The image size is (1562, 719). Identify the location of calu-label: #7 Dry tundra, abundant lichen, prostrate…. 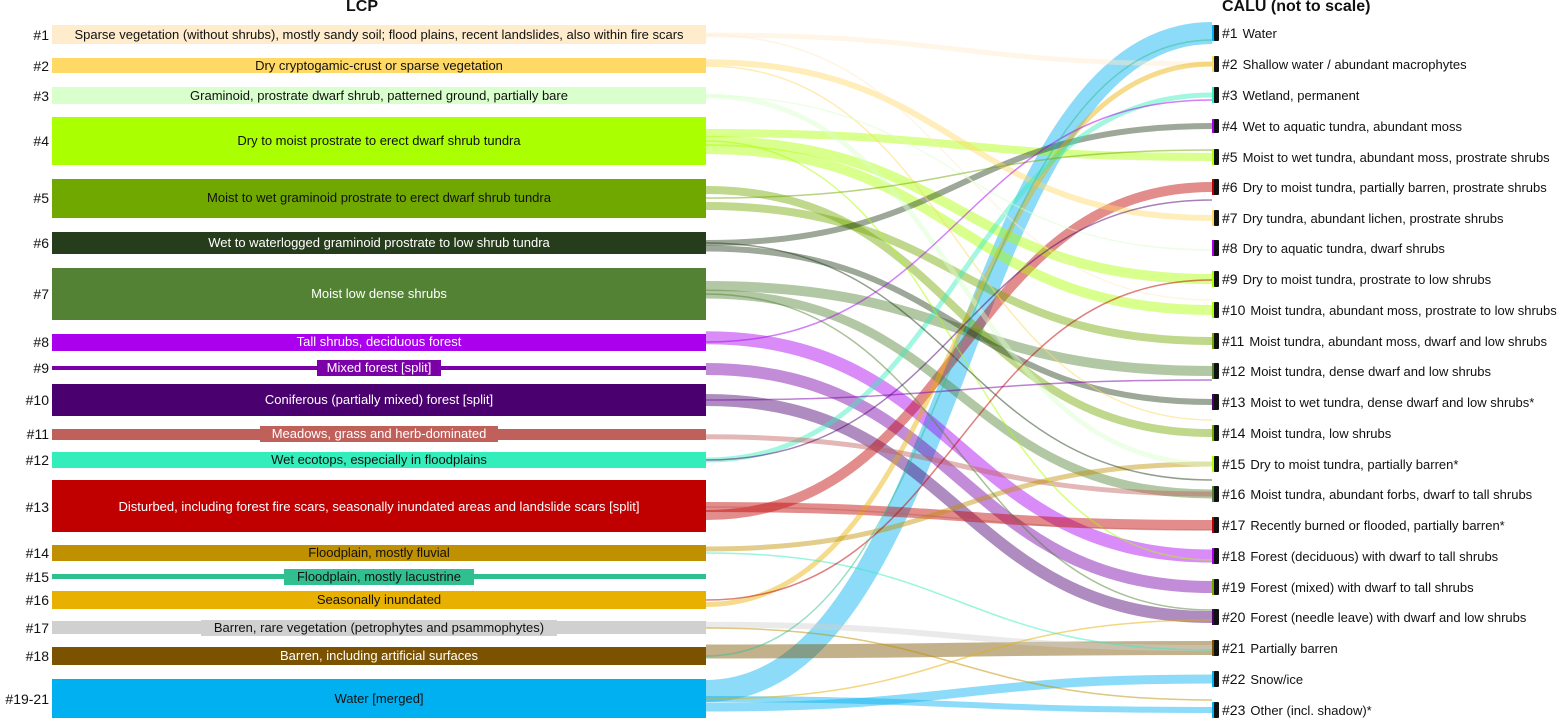
(1362, 218).